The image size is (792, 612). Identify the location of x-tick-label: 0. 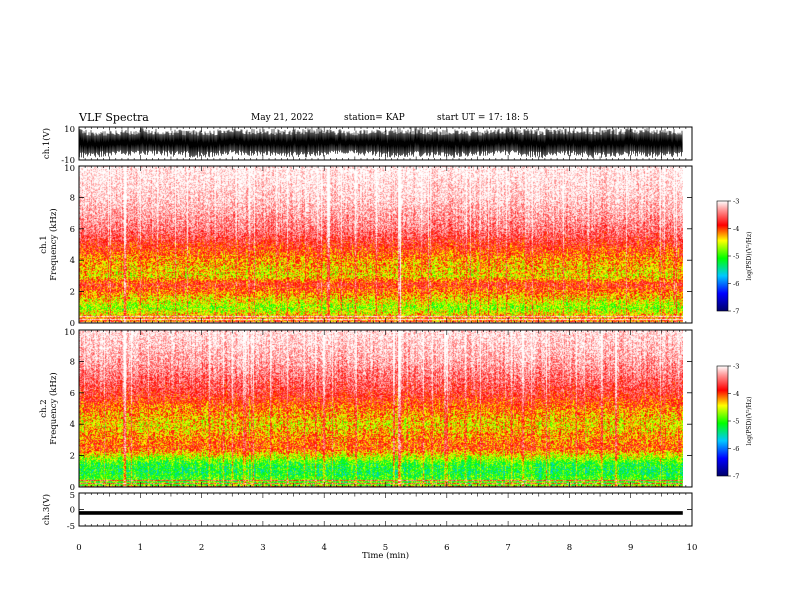
(78, 548).